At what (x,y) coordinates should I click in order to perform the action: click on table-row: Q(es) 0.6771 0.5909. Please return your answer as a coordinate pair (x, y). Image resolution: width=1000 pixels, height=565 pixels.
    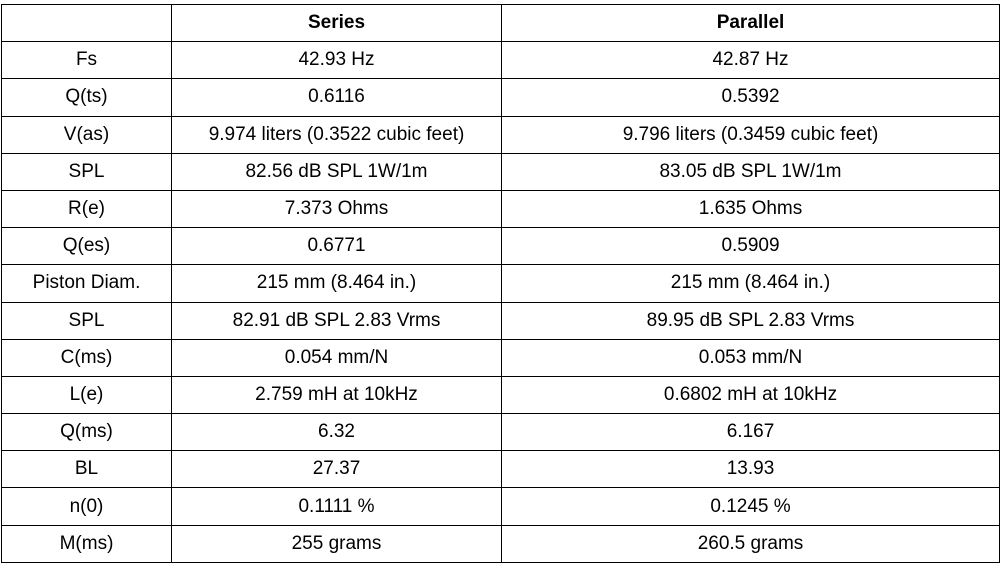
    Looking at the image, I should click on (500, 246).